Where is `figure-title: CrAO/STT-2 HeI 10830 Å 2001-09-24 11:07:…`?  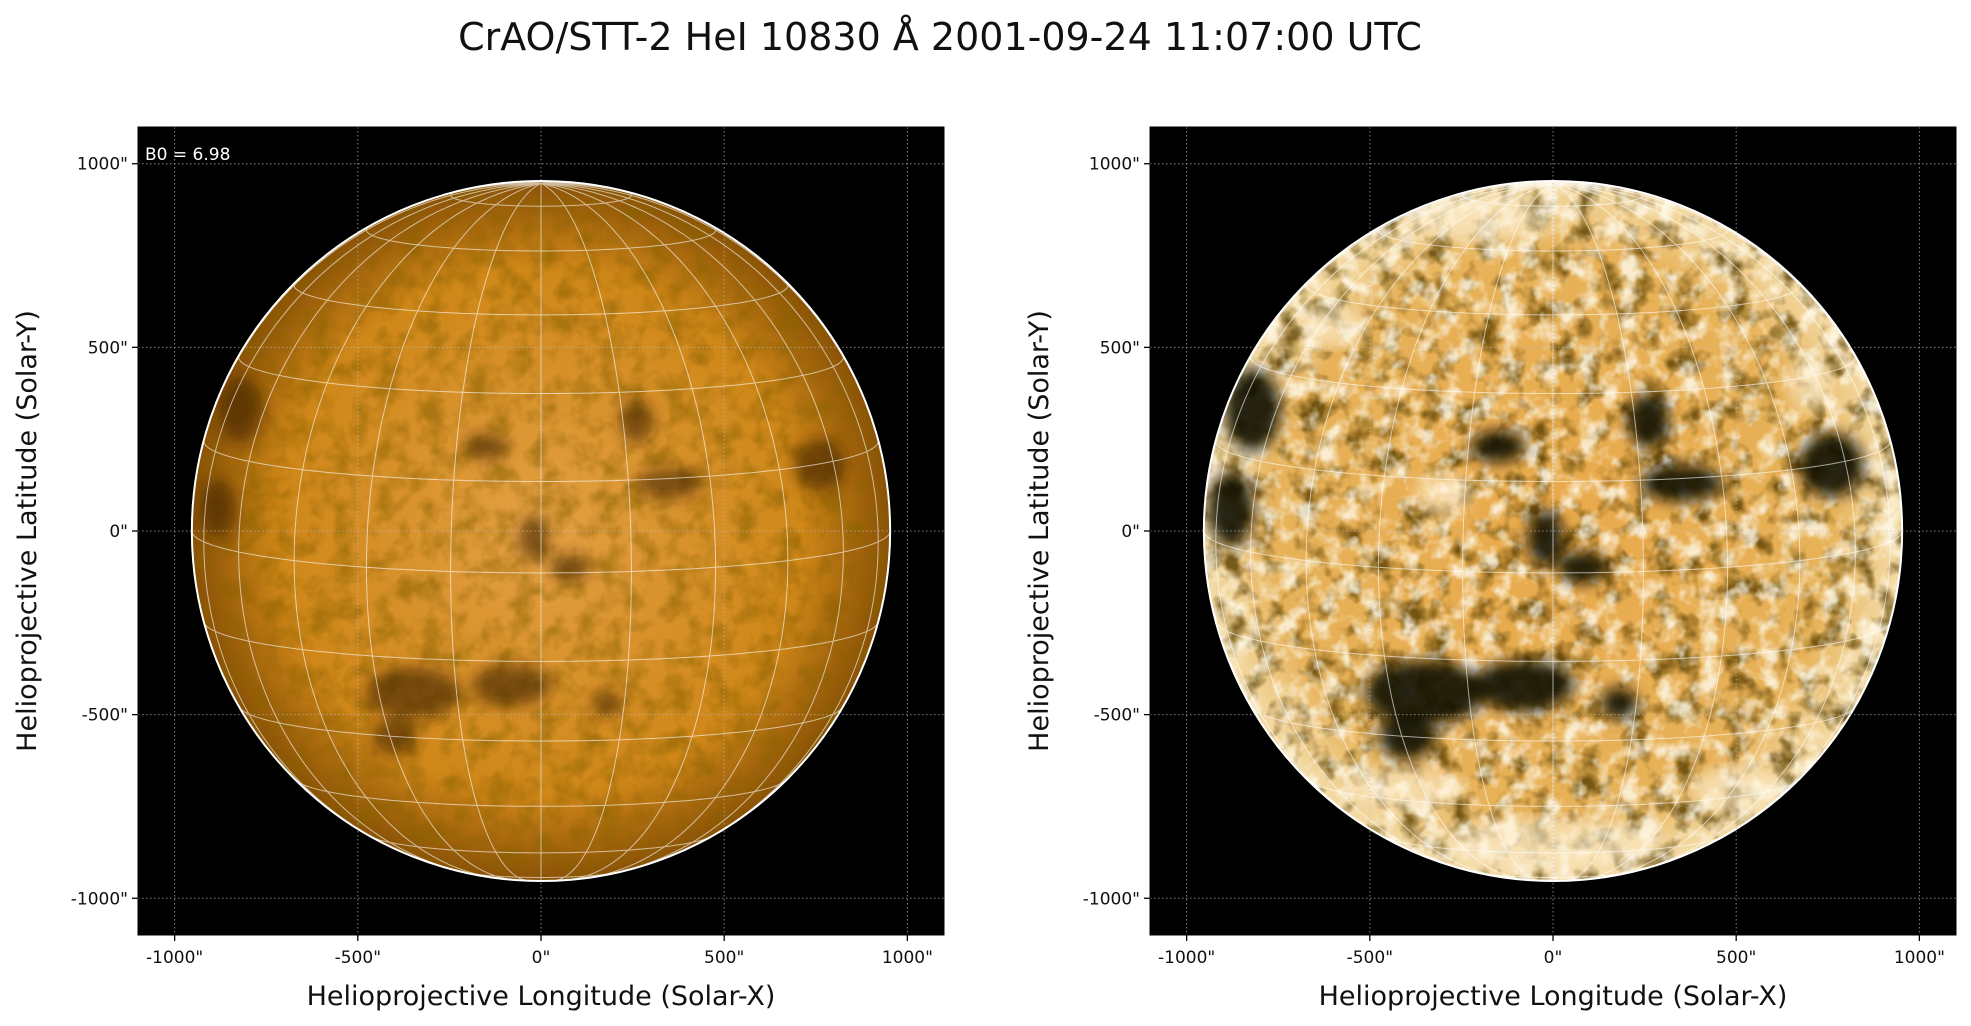 figure-title: CrAO/STT-2 HeI 10830 Å 2001-09-24 11:07:… is located at coordinates (940, 37).